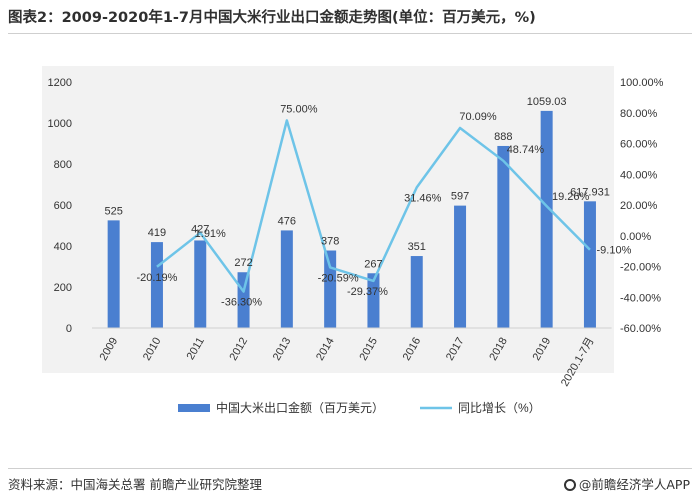 This screenshot has width=700, height=504. I want to click on bar-2014, so click(330, 289).